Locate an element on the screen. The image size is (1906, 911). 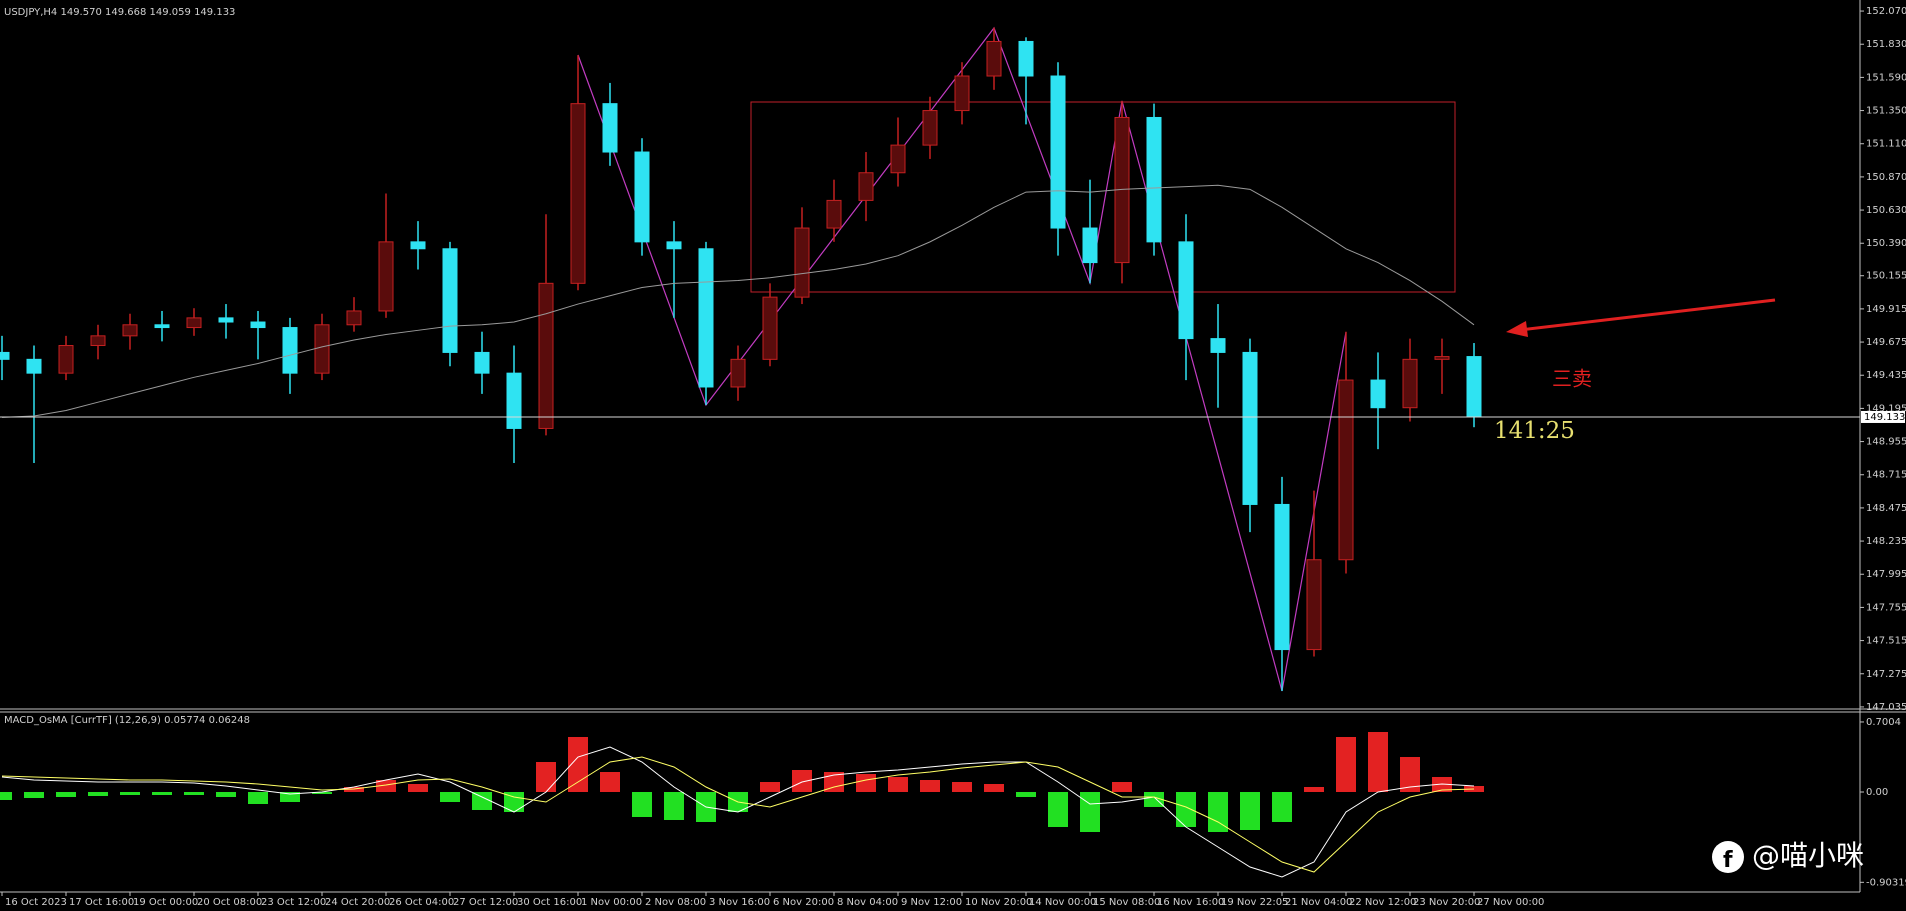
y-tick-label: 0.00 is located at coordinates (1877, 792).